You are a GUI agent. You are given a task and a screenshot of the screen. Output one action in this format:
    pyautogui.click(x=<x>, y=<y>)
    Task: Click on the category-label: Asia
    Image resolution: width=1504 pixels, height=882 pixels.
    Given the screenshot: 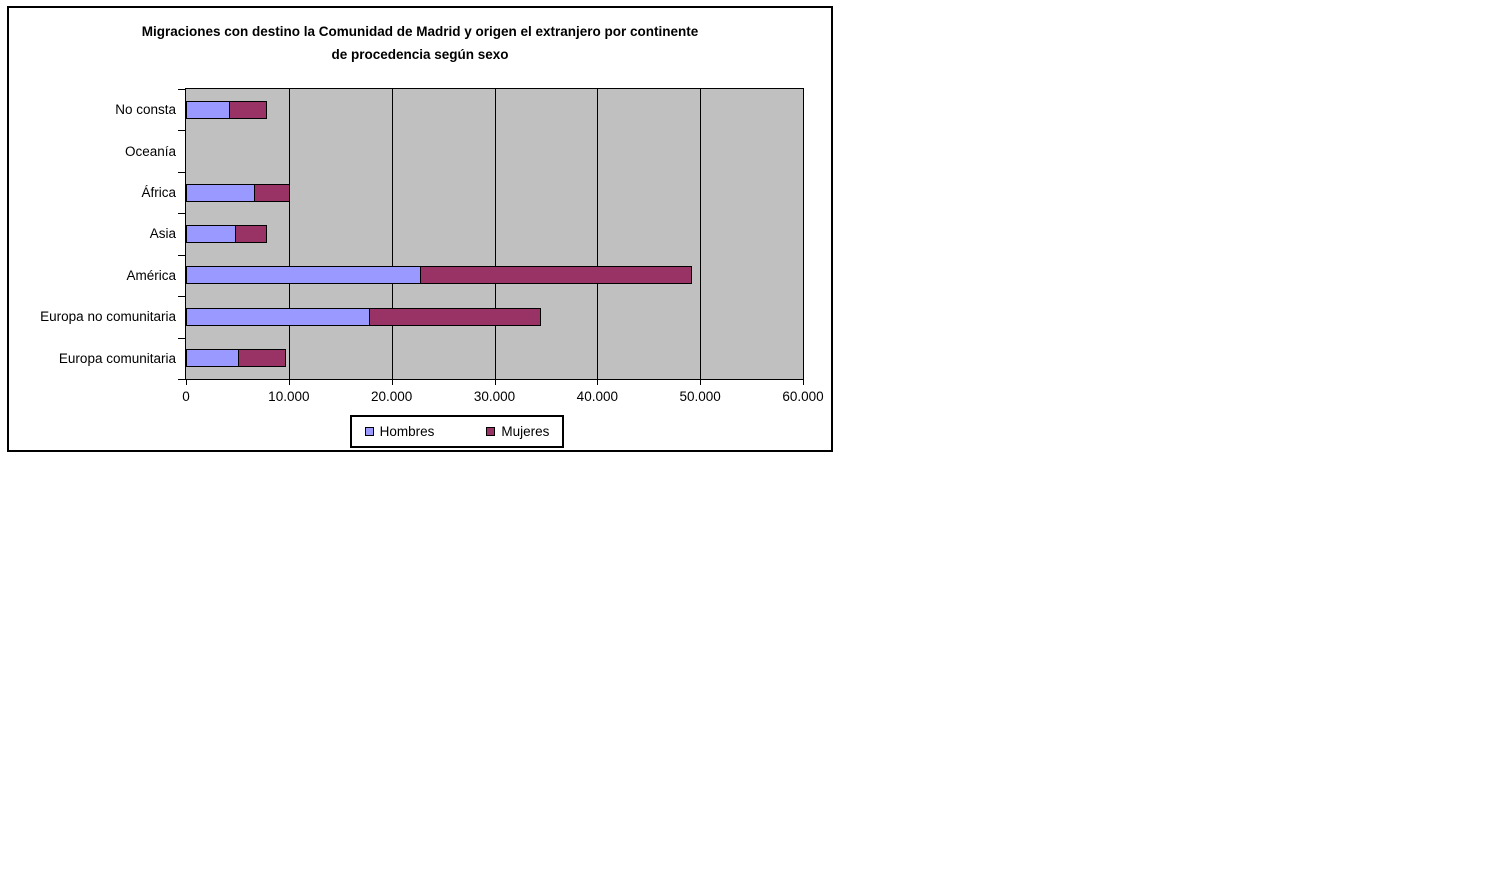 What is the action you would take?
    pyautogui.click(x=162, y=234)
    